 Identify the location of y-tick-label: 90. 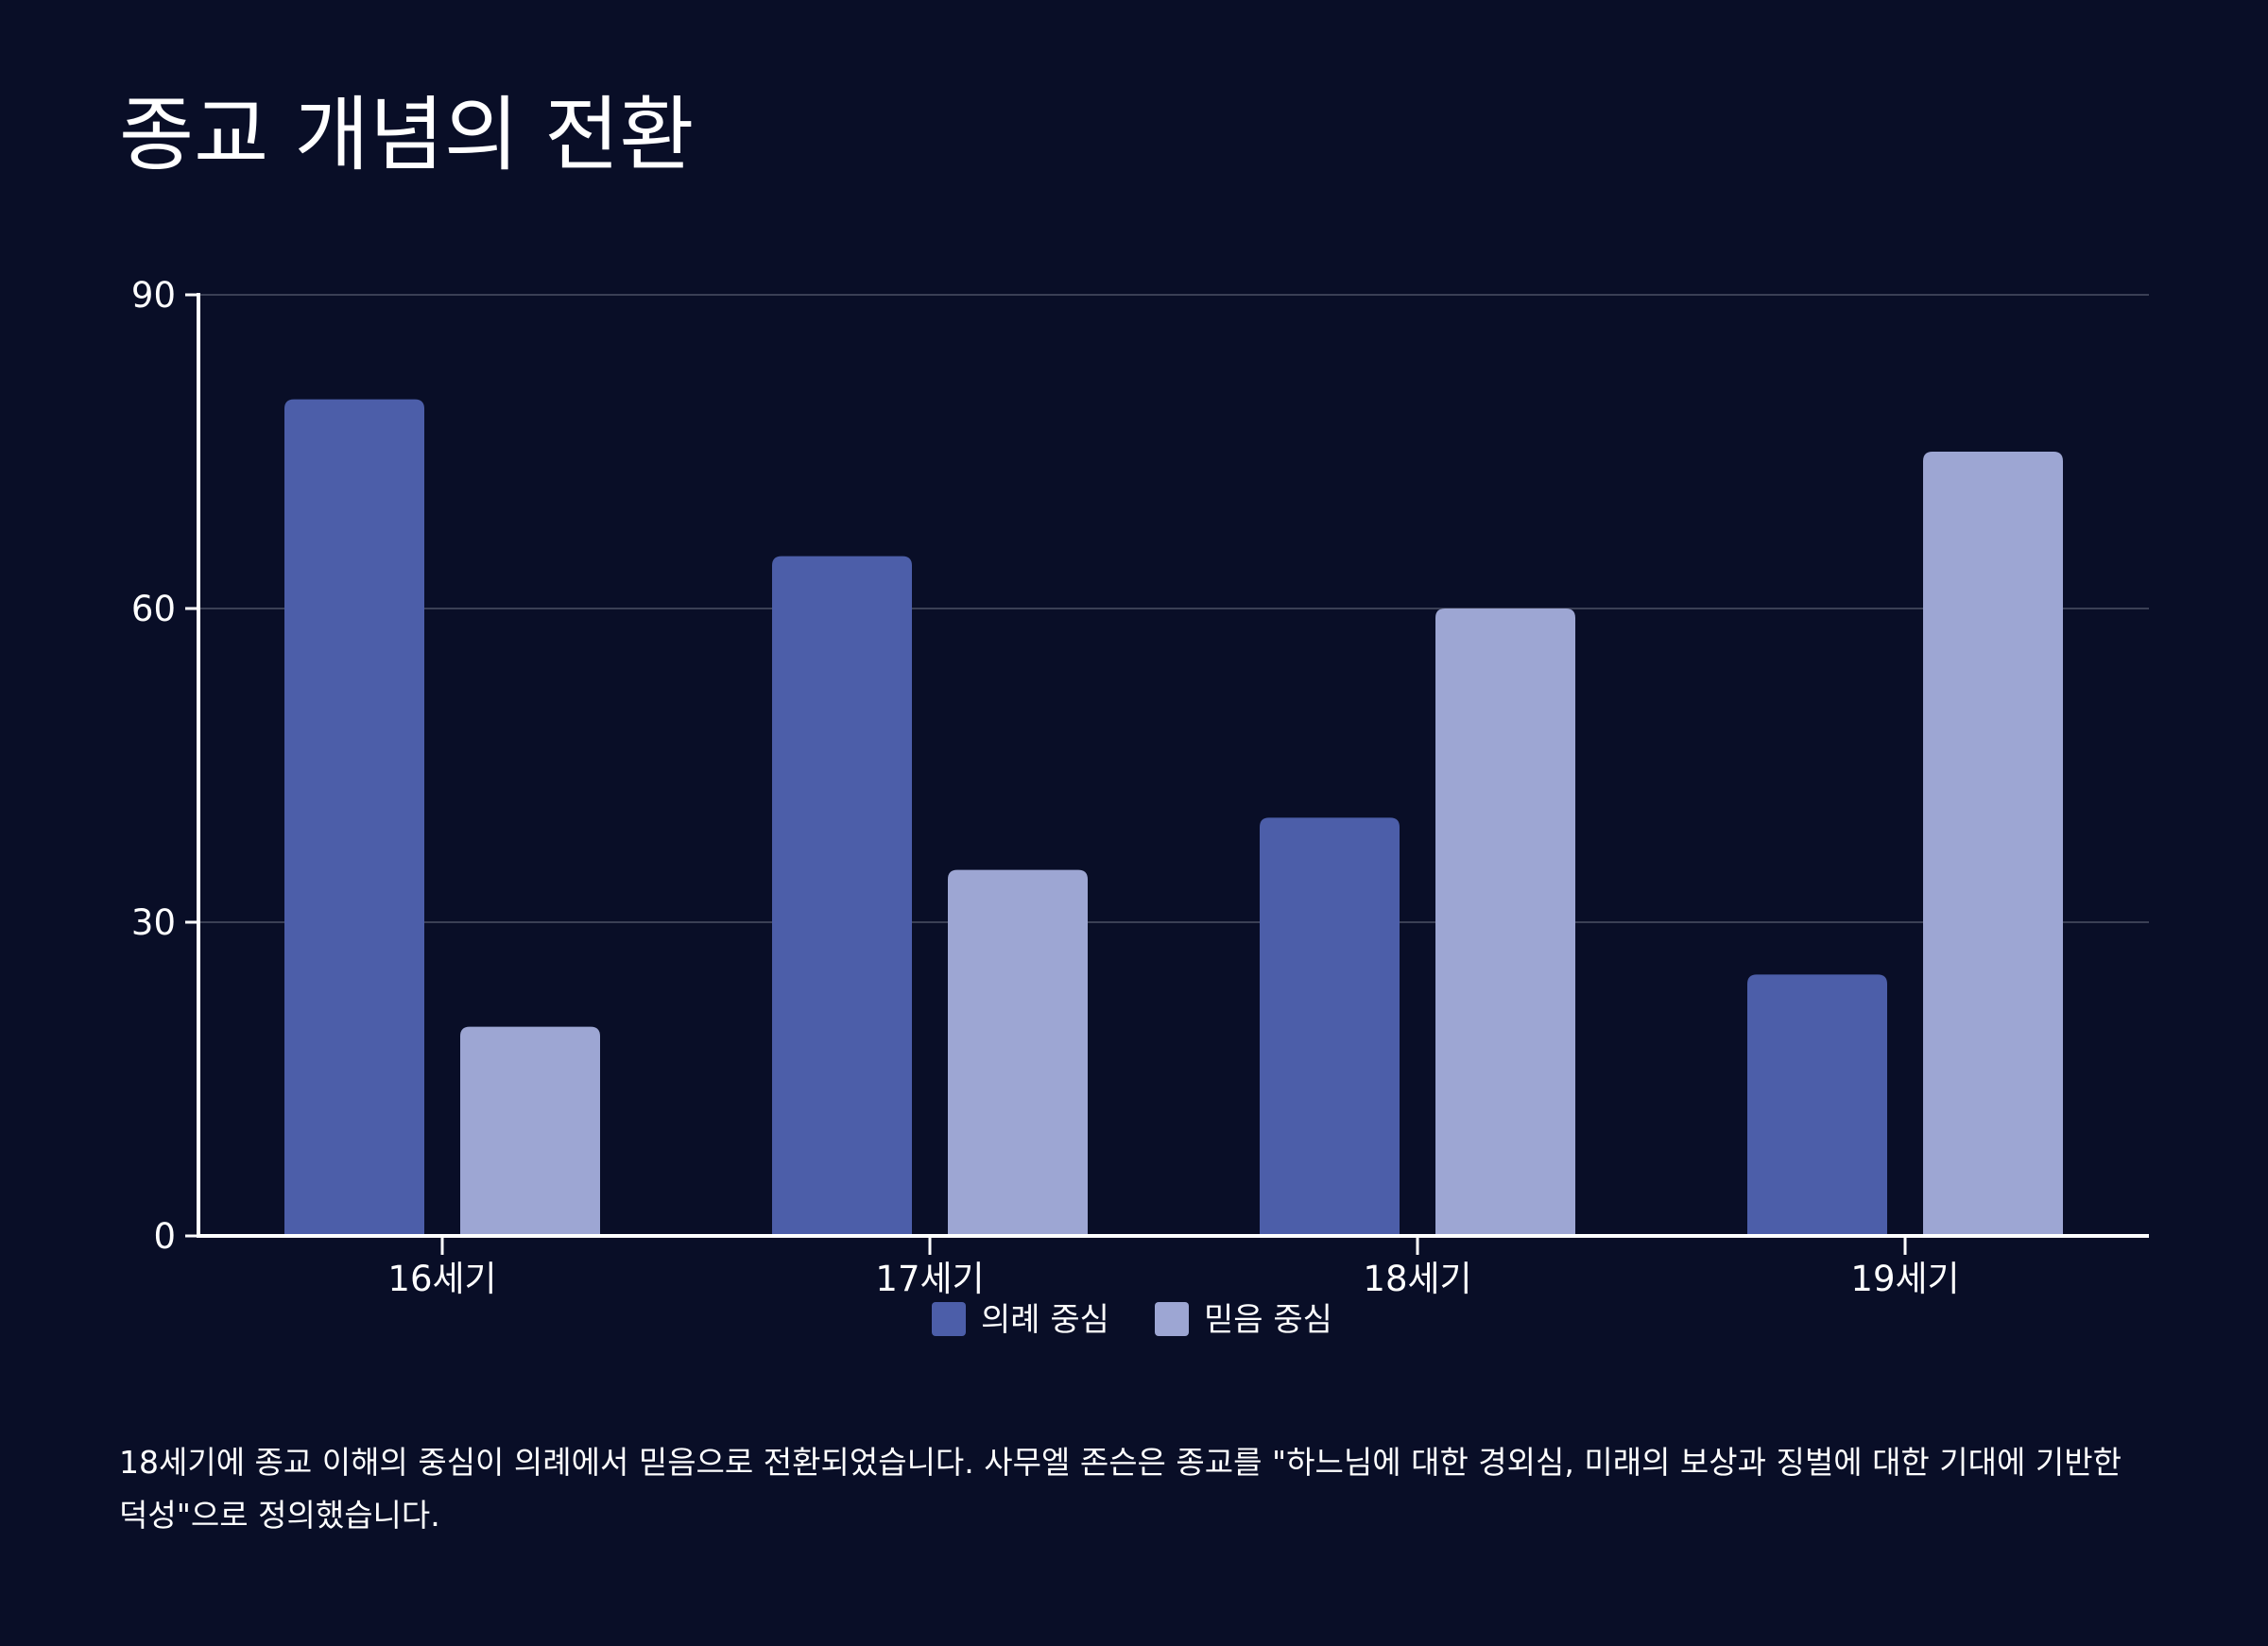
(153, 295).